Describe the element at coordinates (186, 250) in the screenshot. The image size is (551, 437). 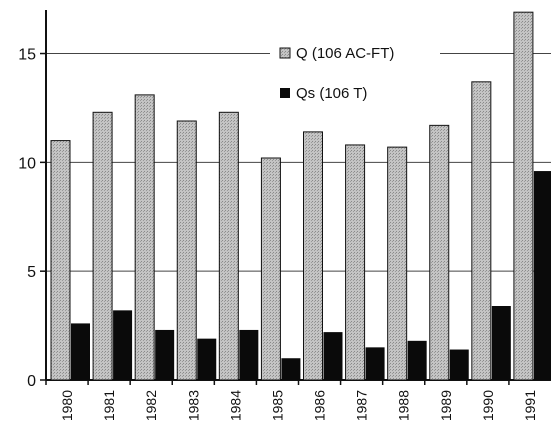
I see `bar-q-1983` at that location.